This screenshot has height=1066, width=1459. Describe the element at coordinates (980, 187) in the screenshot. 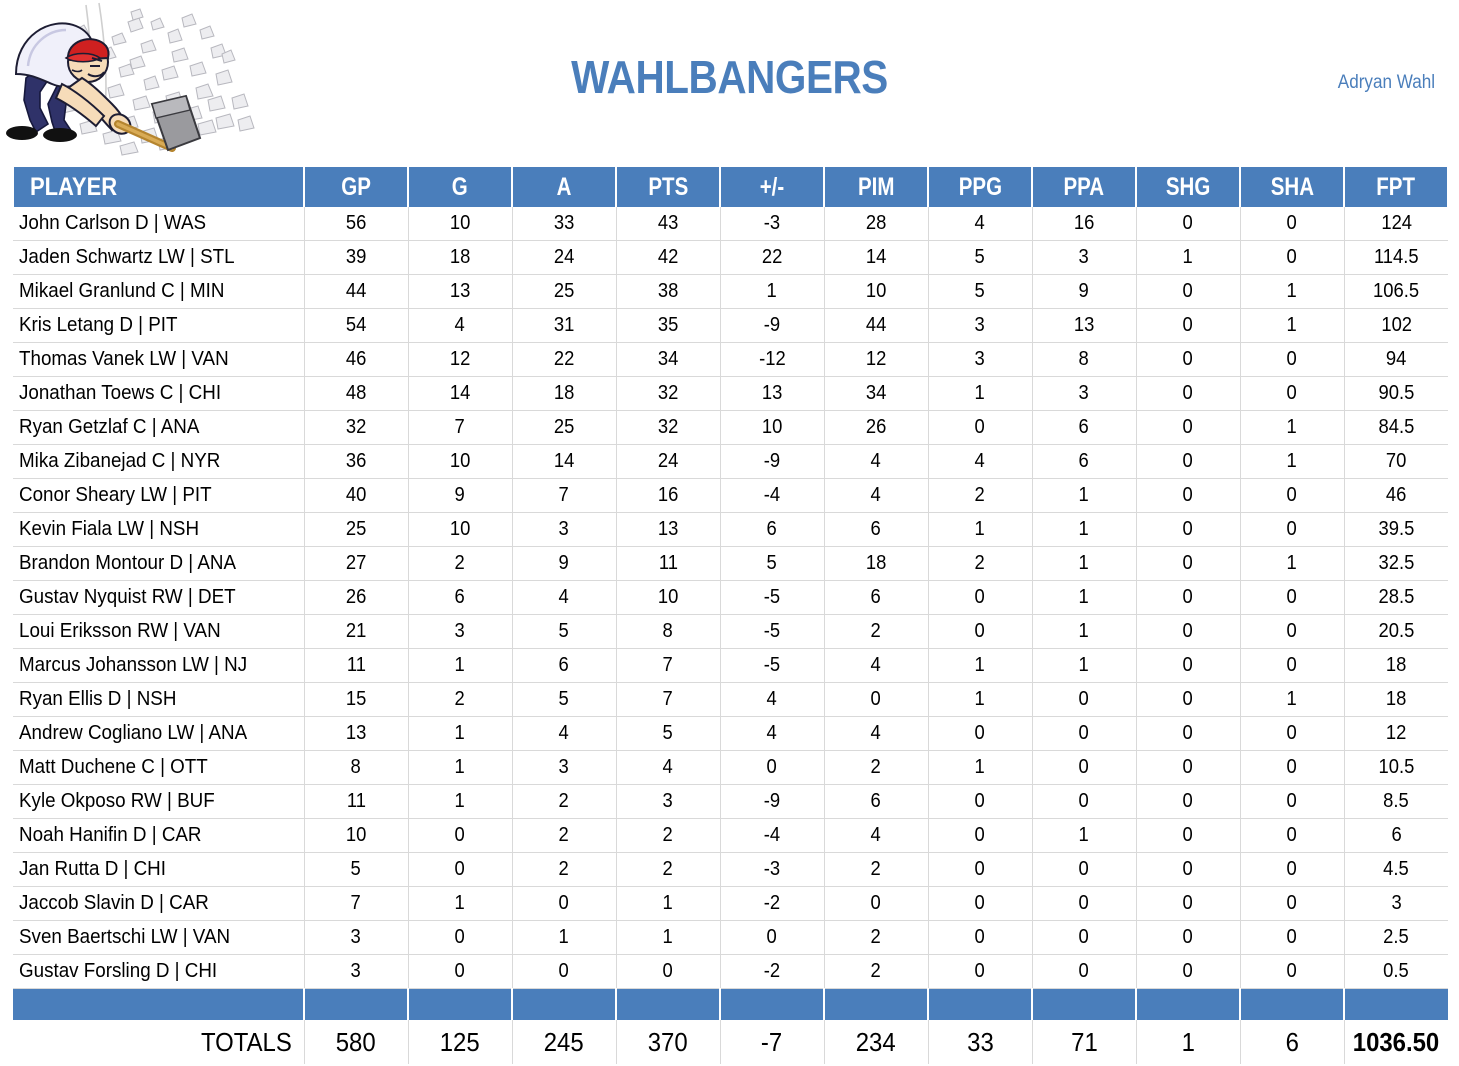

I see `column-header-ppg: PPG` at that location.